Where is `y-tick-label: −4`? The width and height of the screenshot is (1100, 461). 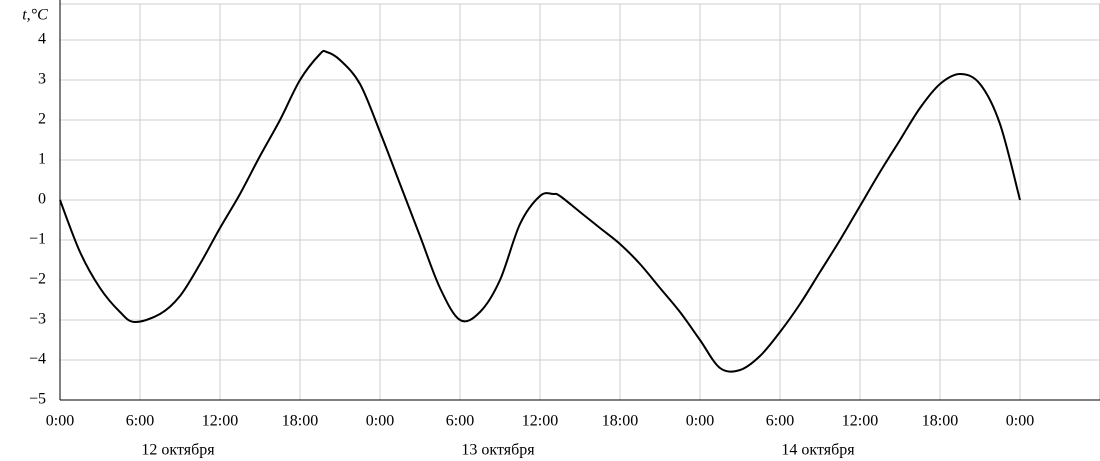
y-tick-label: −4 is located at coordinates (37, 359).